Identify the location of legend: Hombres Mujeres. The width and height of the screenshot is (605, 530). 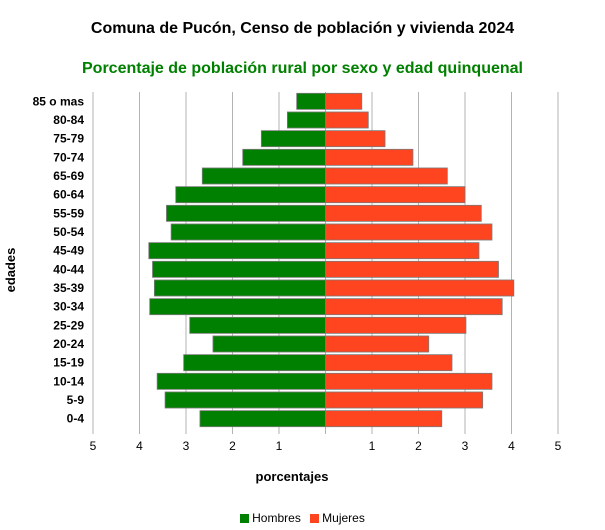
(302, 518).